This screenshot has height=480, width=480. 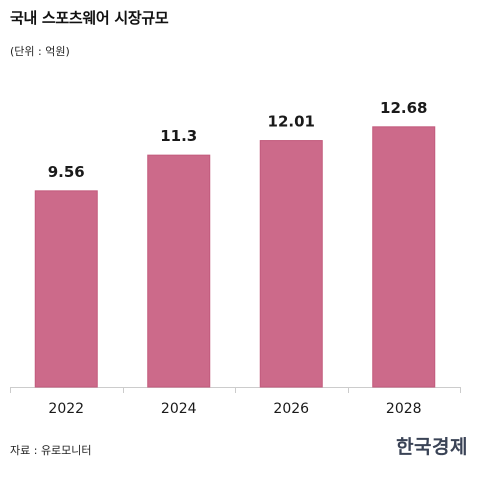 What do you see at coordinates (179, 271) in the screenshot?
I see `bar-2024` at bounding box center [179, 271].